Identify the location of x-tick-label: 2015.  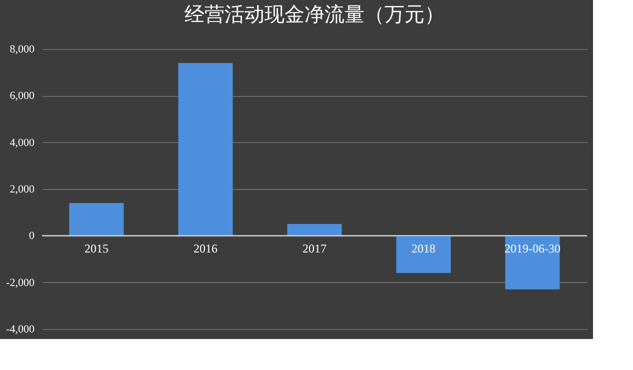
(96, 249).